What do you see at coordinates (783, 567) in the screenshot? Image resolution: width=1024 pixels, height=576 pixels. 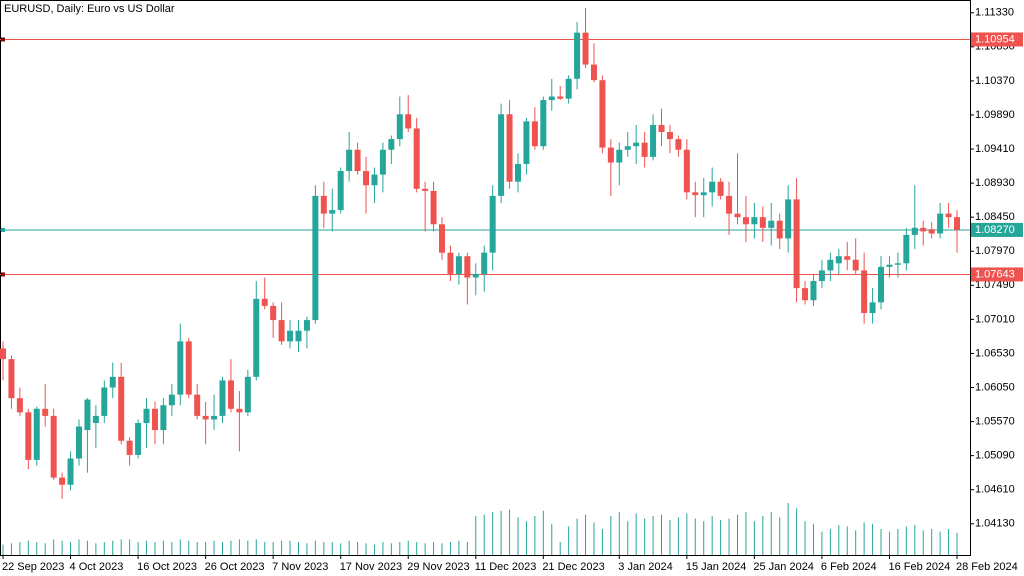 I see `x-tick-label: 25 Jan 2024` at bounding box center [783, 567].